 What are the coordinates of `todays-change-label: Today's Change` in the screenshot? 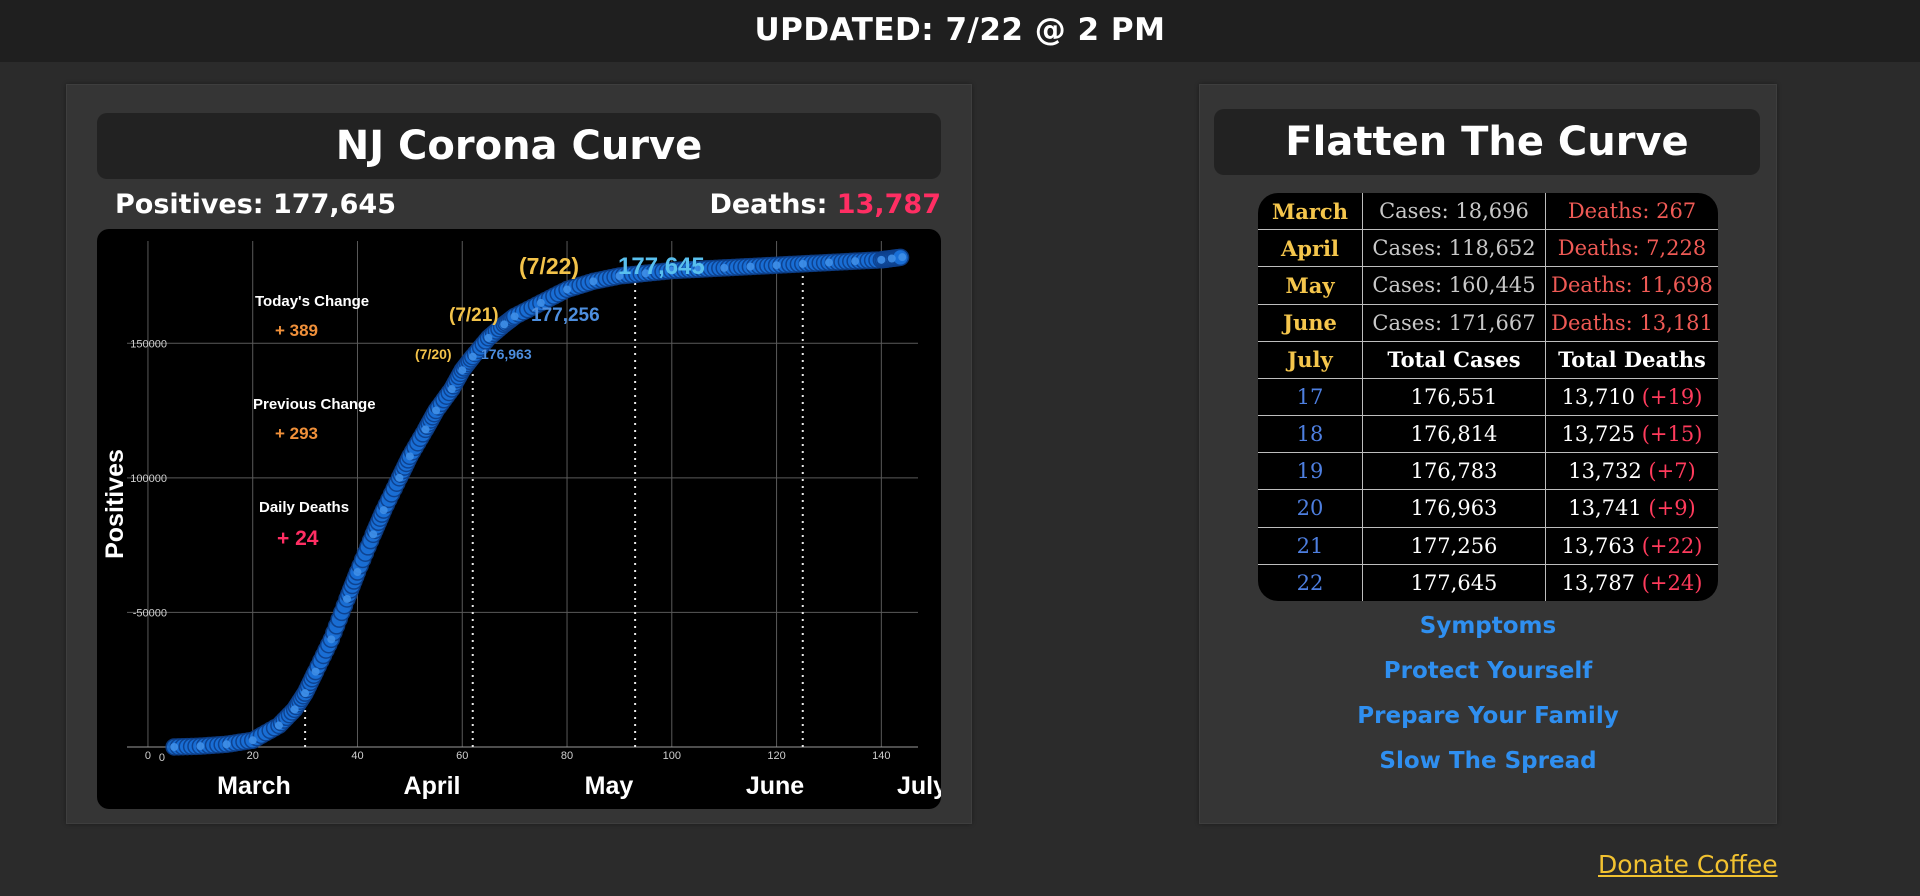 It's located at (312, 301).